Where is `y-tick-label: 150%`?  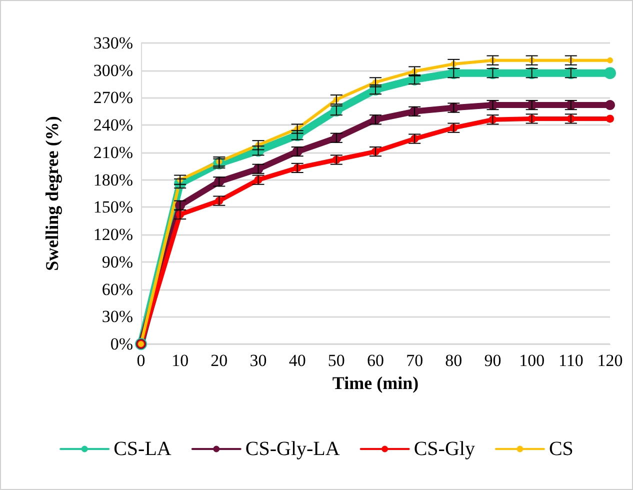
y-tick-label: 150% is located at coordinates (113, 207).